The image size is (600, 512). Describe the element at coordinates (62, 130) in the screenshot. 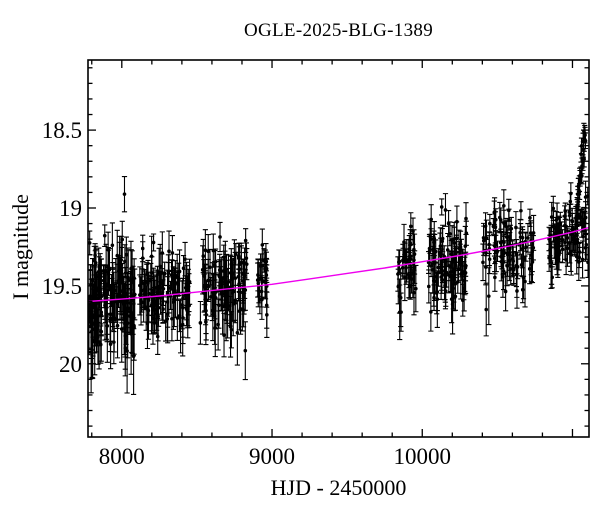

I see `y-tick-label: 18.5` at that location.